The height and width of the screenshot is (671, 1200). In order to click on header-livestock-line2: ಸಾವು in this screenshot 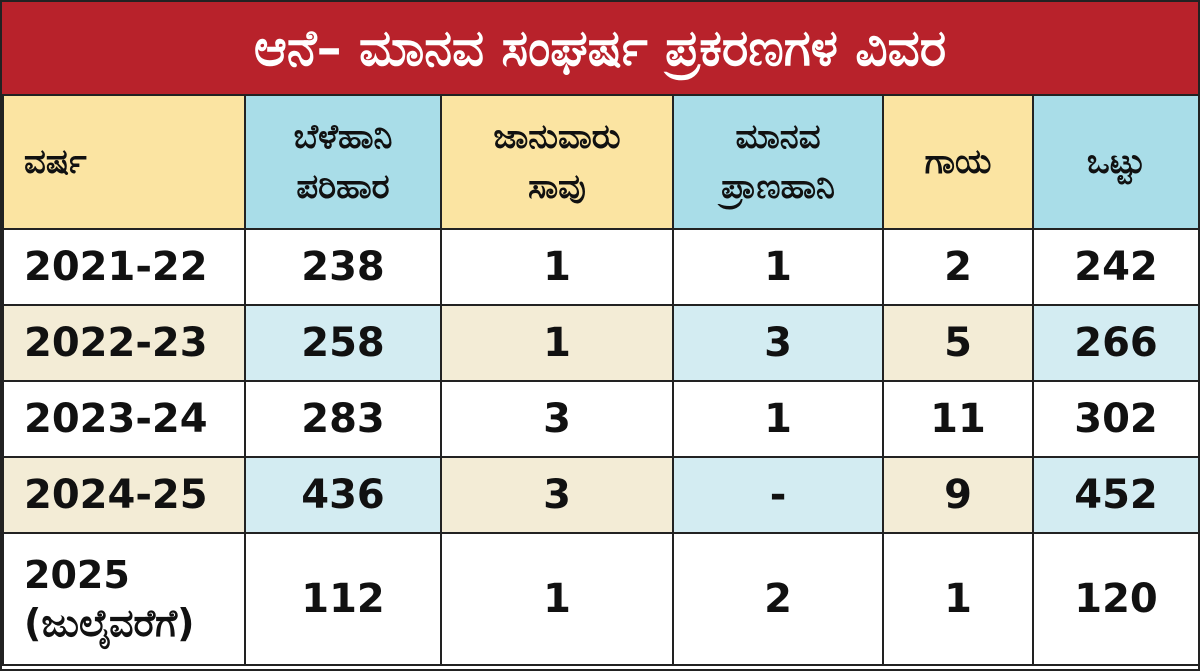, I will do `click(557, 187)`.